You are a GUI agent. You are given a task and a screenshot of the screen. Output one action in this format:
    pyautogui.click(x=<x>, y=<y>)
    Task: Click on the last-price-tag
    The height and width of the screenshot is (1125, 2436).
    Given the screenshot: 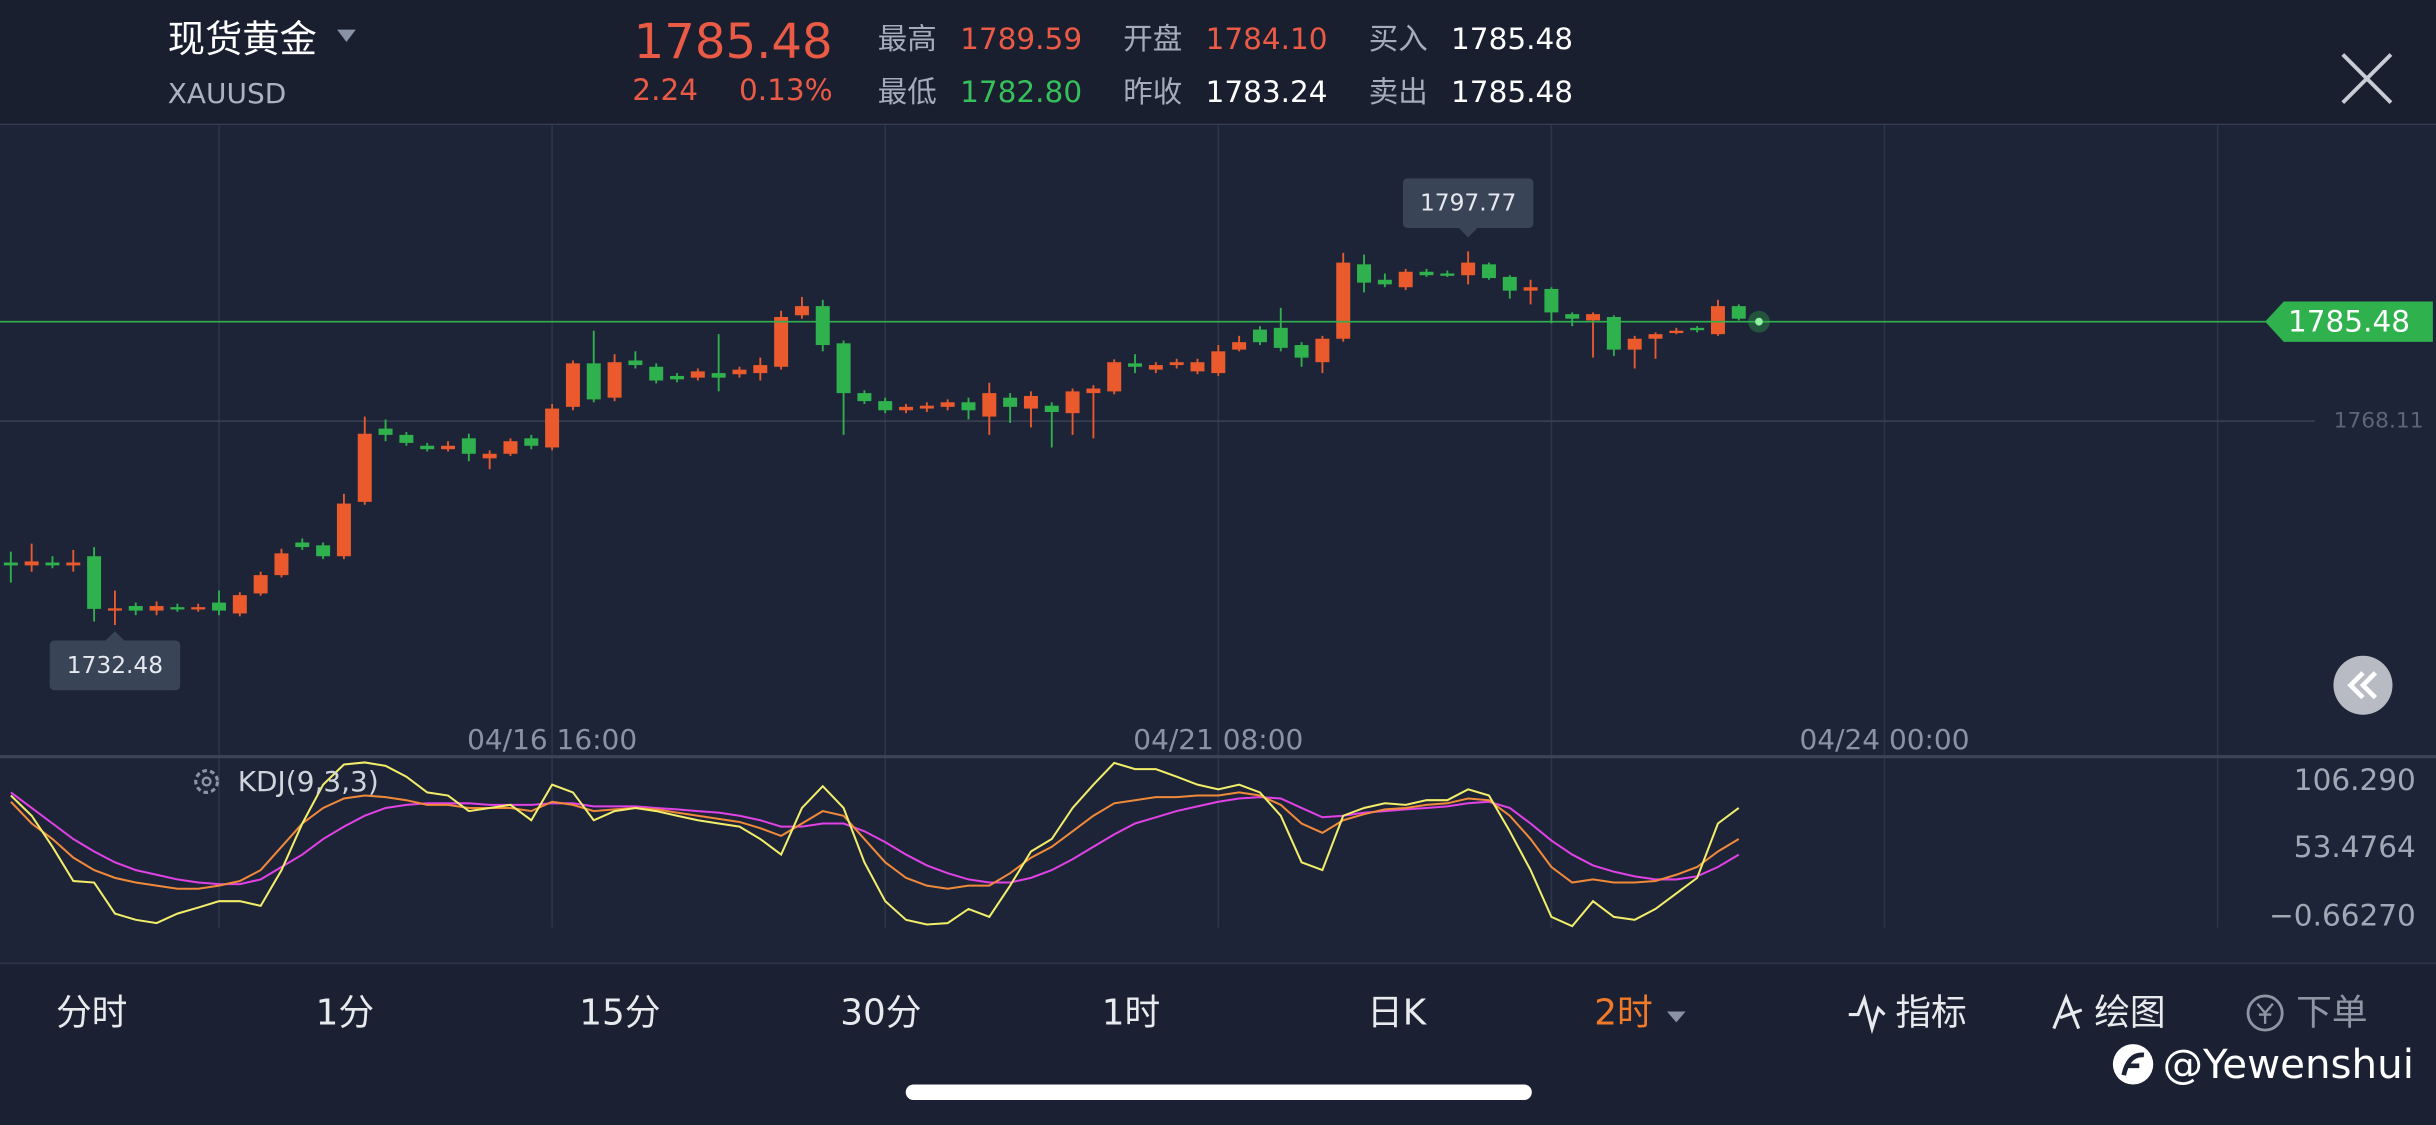 What is the action you would take?
    pyautogui.click(x=2349, y=321)
    